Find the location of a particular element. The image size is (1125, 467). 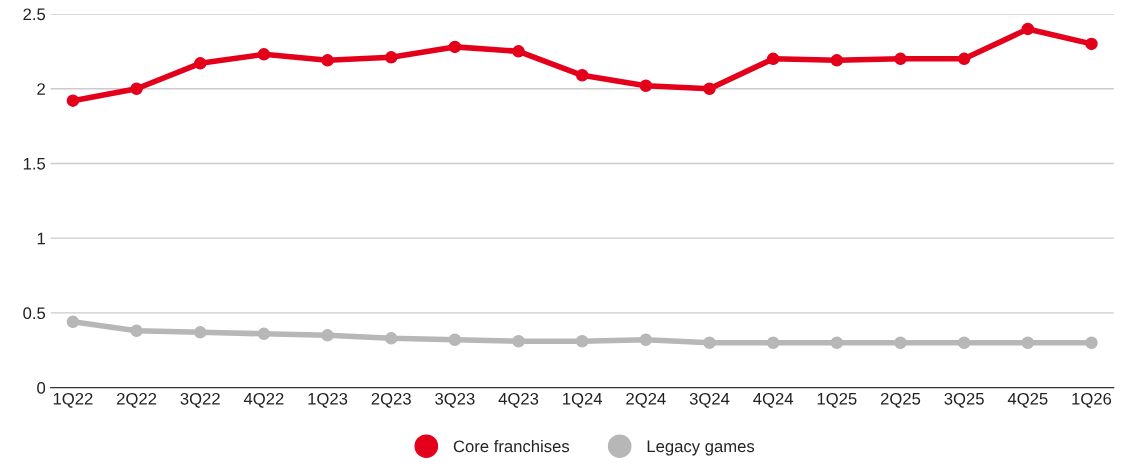

x-tick-label: 4Q24 is located at coordinates (773, 400).